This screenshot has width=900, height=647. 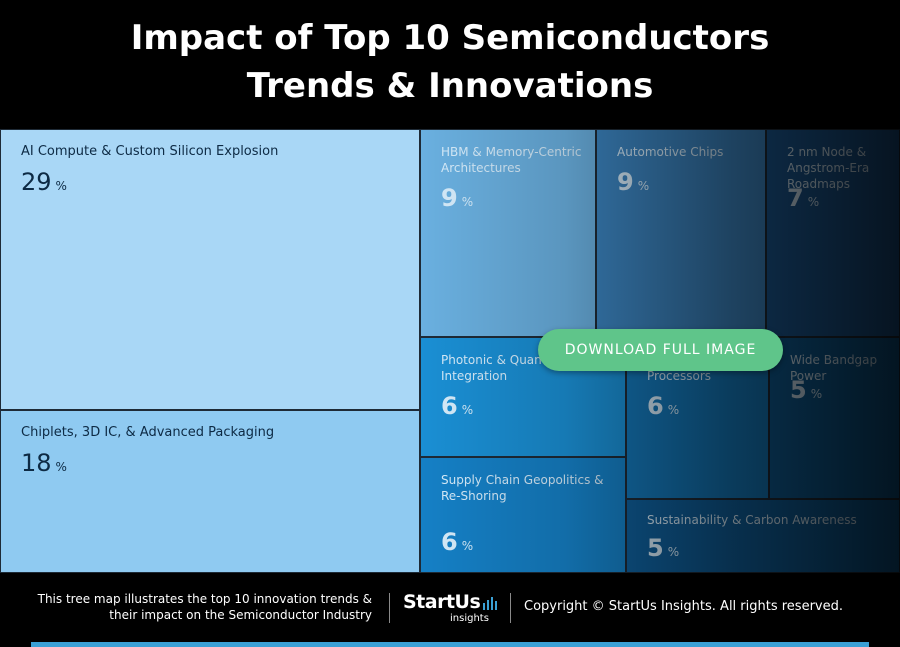 I want to click on treemap-tile: Wide Bandgap Power 5%, so click(x=834, y=418).